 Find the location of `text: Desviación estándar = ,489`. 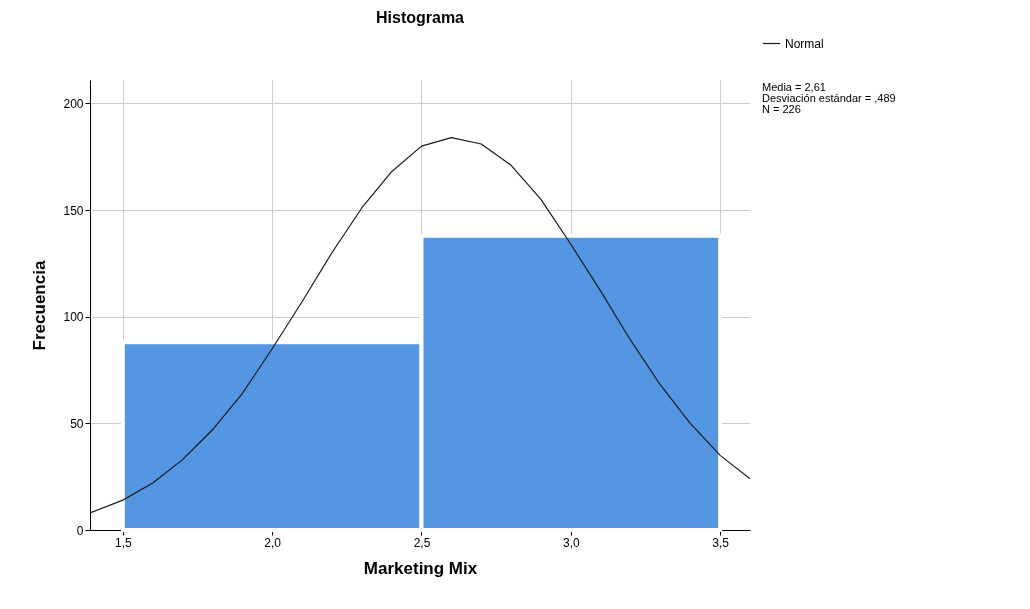

text: Desviación estándar = ,489 is located at coordinates (829, 98).